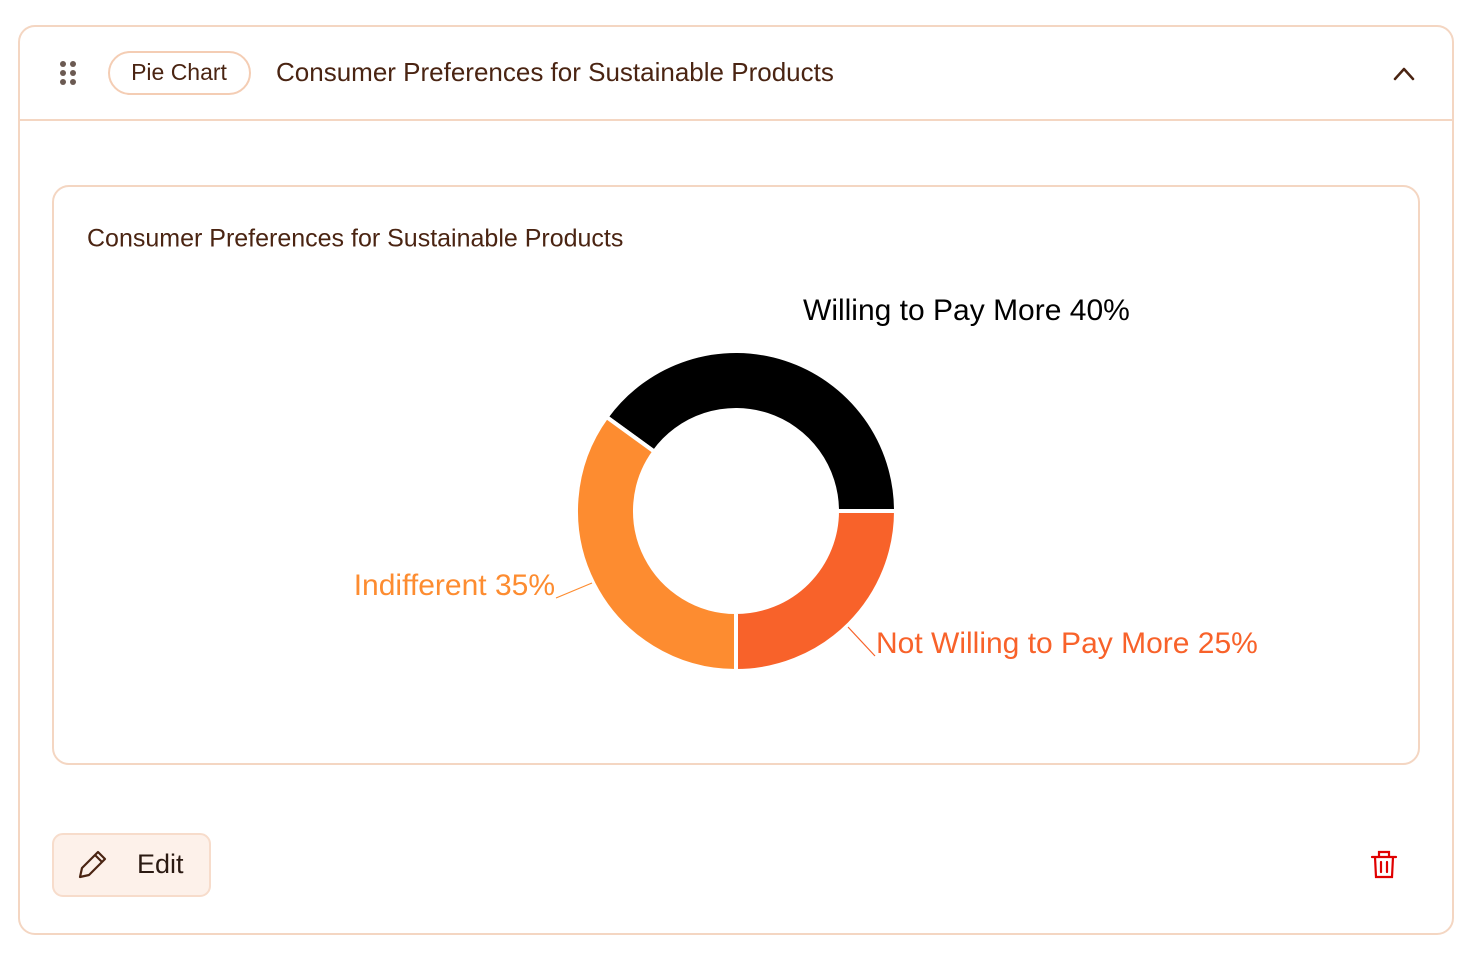 The image size is (1476, 959). Describe the element at coordinates (1100, 310) in the screenshot. I see `slice-label-value: 40%` at that location.